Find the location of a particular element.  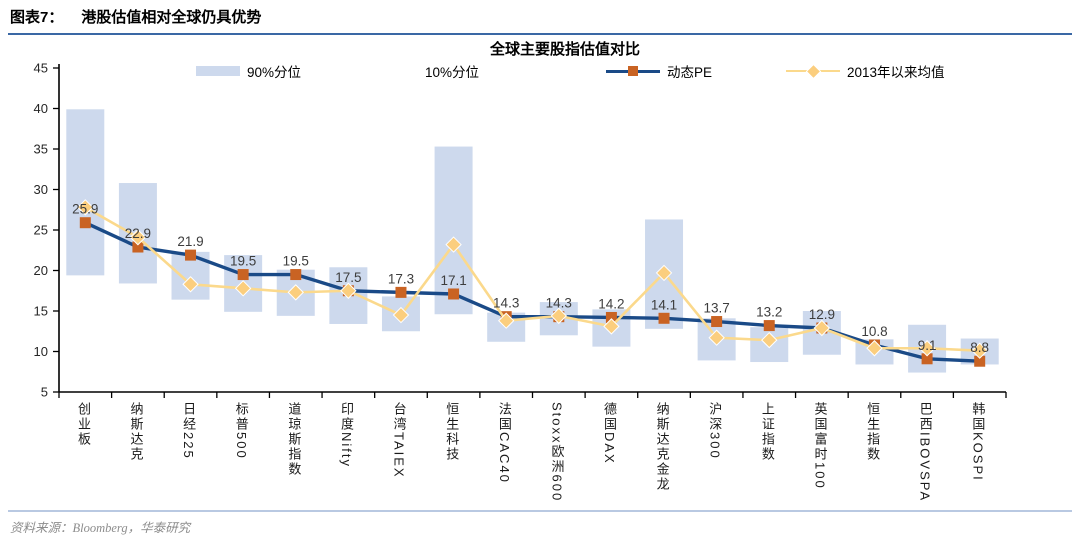

legend-item-pe: 动态PE is located at coordinates (659, 71).